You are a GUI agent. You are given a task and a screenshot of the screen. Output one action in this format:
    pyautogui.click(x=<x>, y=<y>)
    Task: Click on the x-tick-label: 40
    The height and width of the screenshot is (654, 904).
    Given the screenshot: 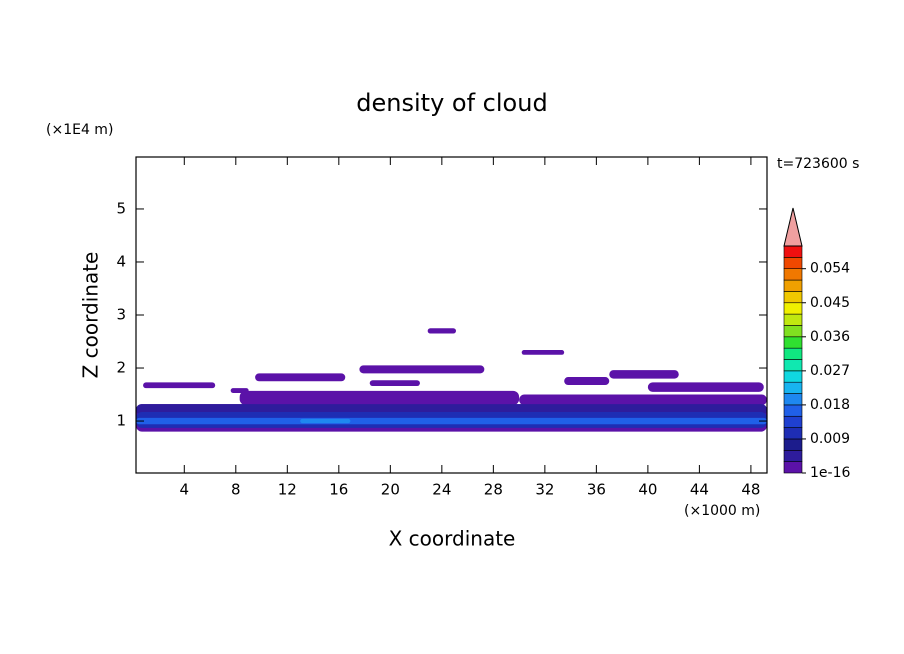 What is the action you would take?
    pyautogui.click(x=647, y=490)
    